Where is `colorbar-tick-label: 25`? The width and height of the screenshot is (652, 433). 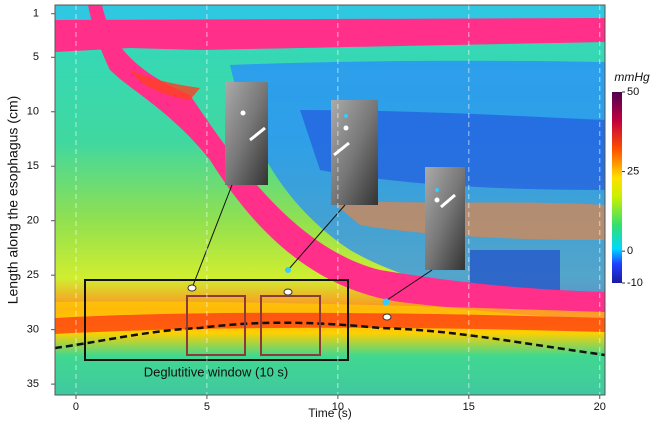 colorbar-tick-label: 25 is located at coordinates (633, 171).